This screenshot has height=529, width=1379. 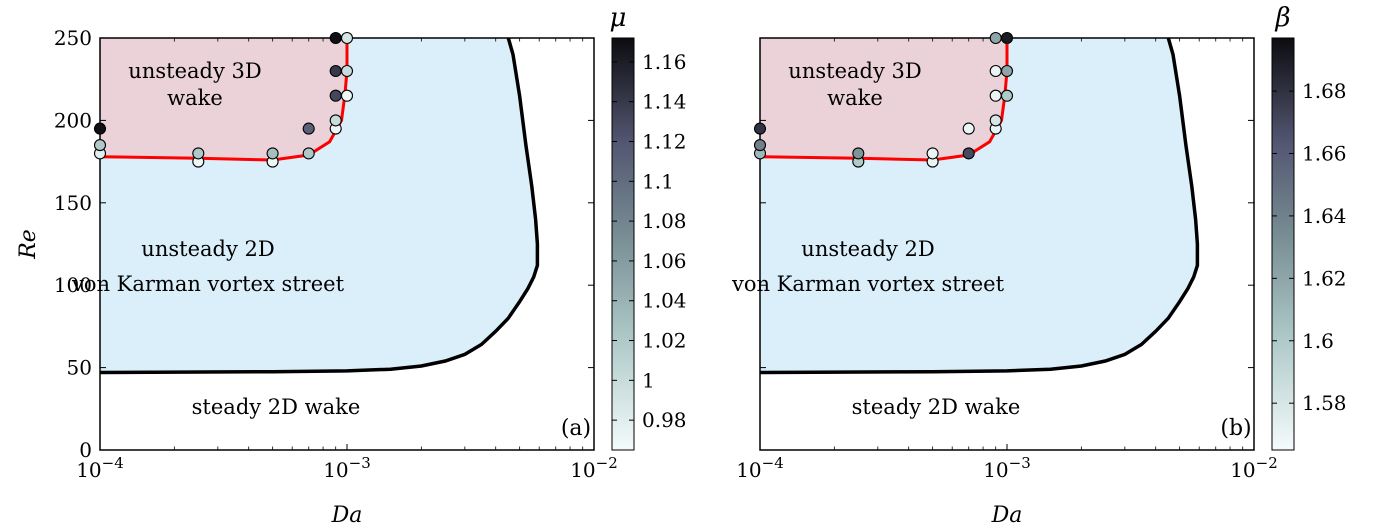 I want to click on panel-label: (b), so click(x=1235, y=428).